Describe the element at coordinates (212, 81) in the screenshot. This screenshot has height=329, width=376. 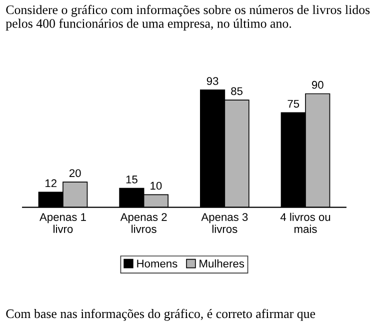
I see `data-label: 93` at that location.